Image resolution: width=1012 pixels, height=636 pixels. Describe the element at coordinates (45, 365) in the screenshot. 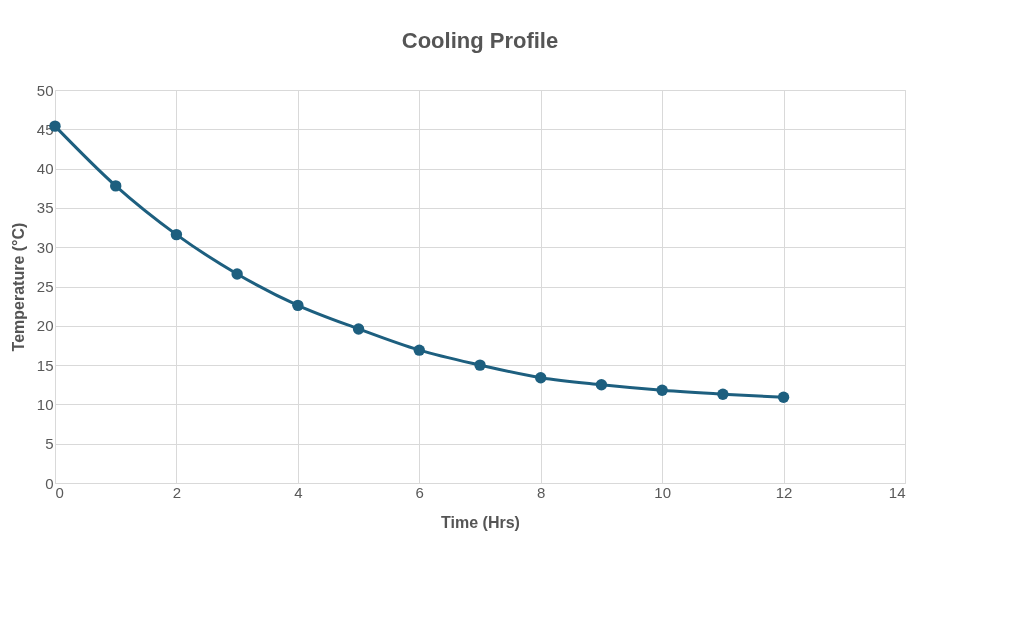

I see `y-tick-label: 15` at that location.